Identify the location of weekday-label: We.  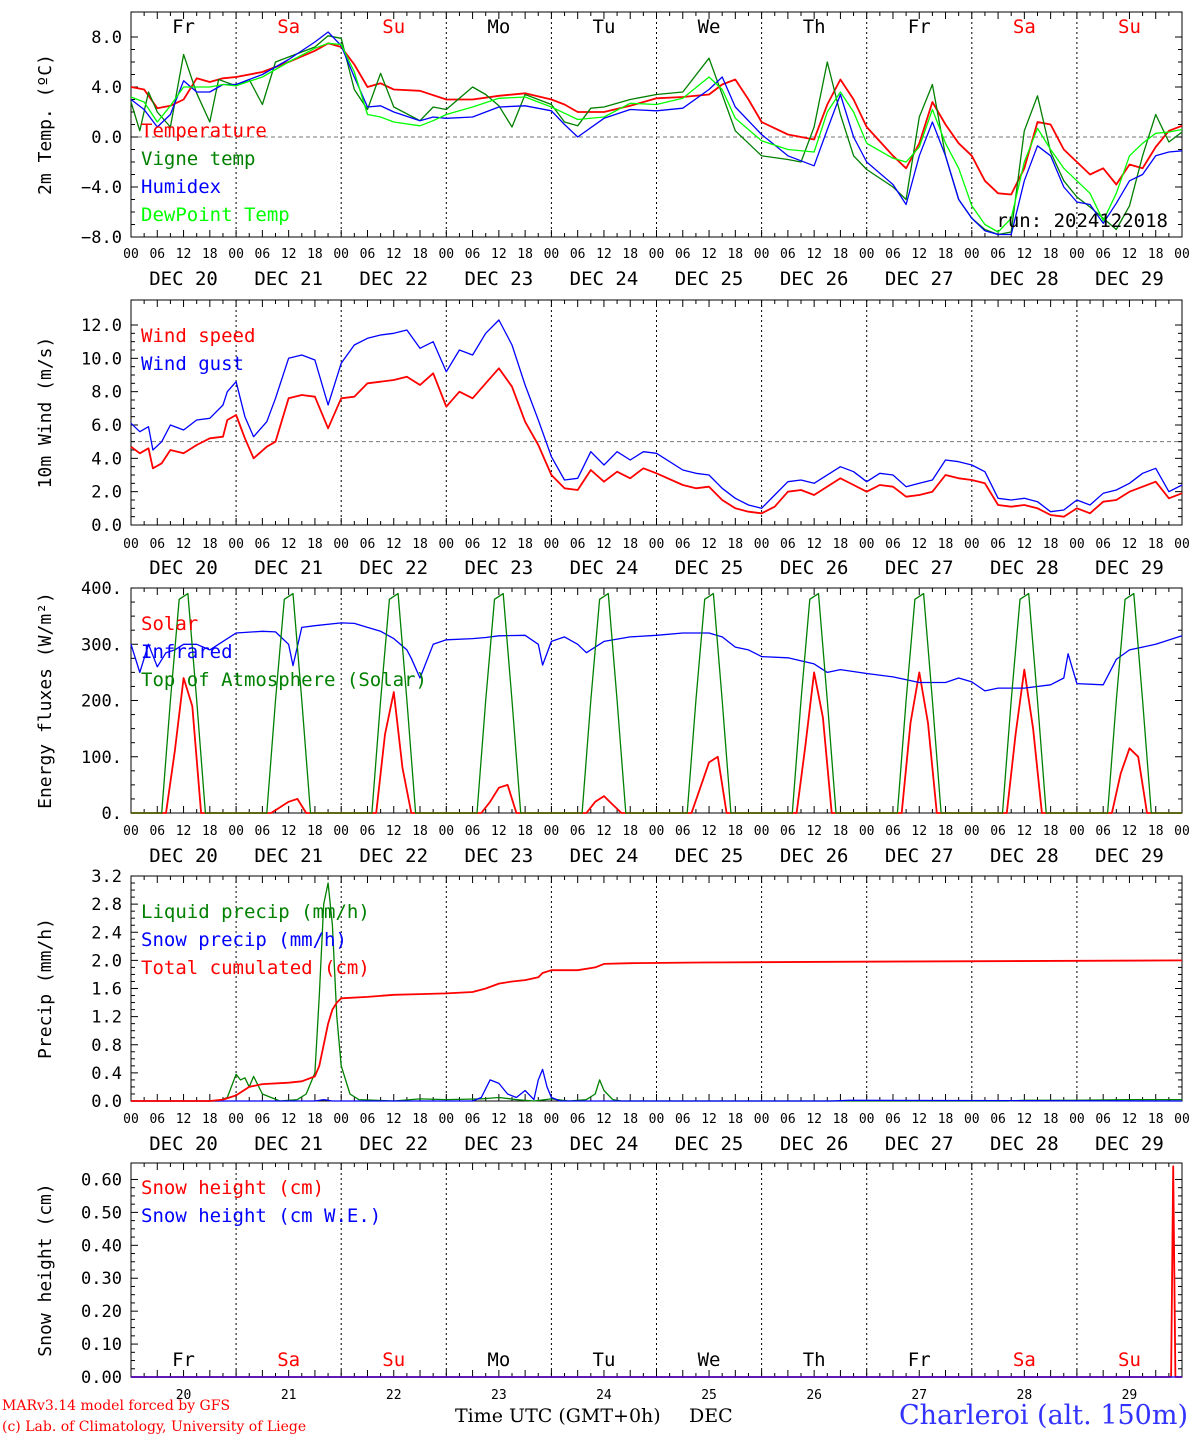
(709, 27).